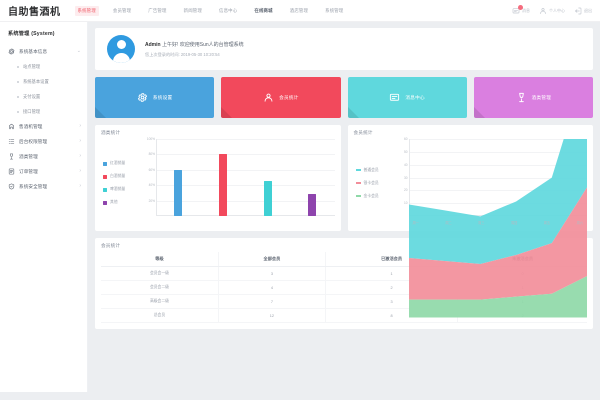  I want to click on quick-actions-row: 系统设置 会员统计 消息中心 酒类管理, so click(344, 97).